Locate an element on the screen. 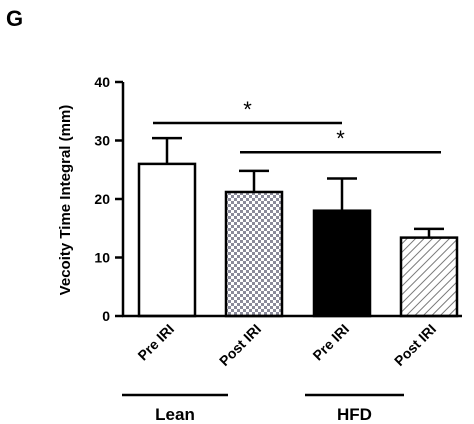  y-axis-label: Vecoity Time Integral (mm) is located at coordinates (65, 200).